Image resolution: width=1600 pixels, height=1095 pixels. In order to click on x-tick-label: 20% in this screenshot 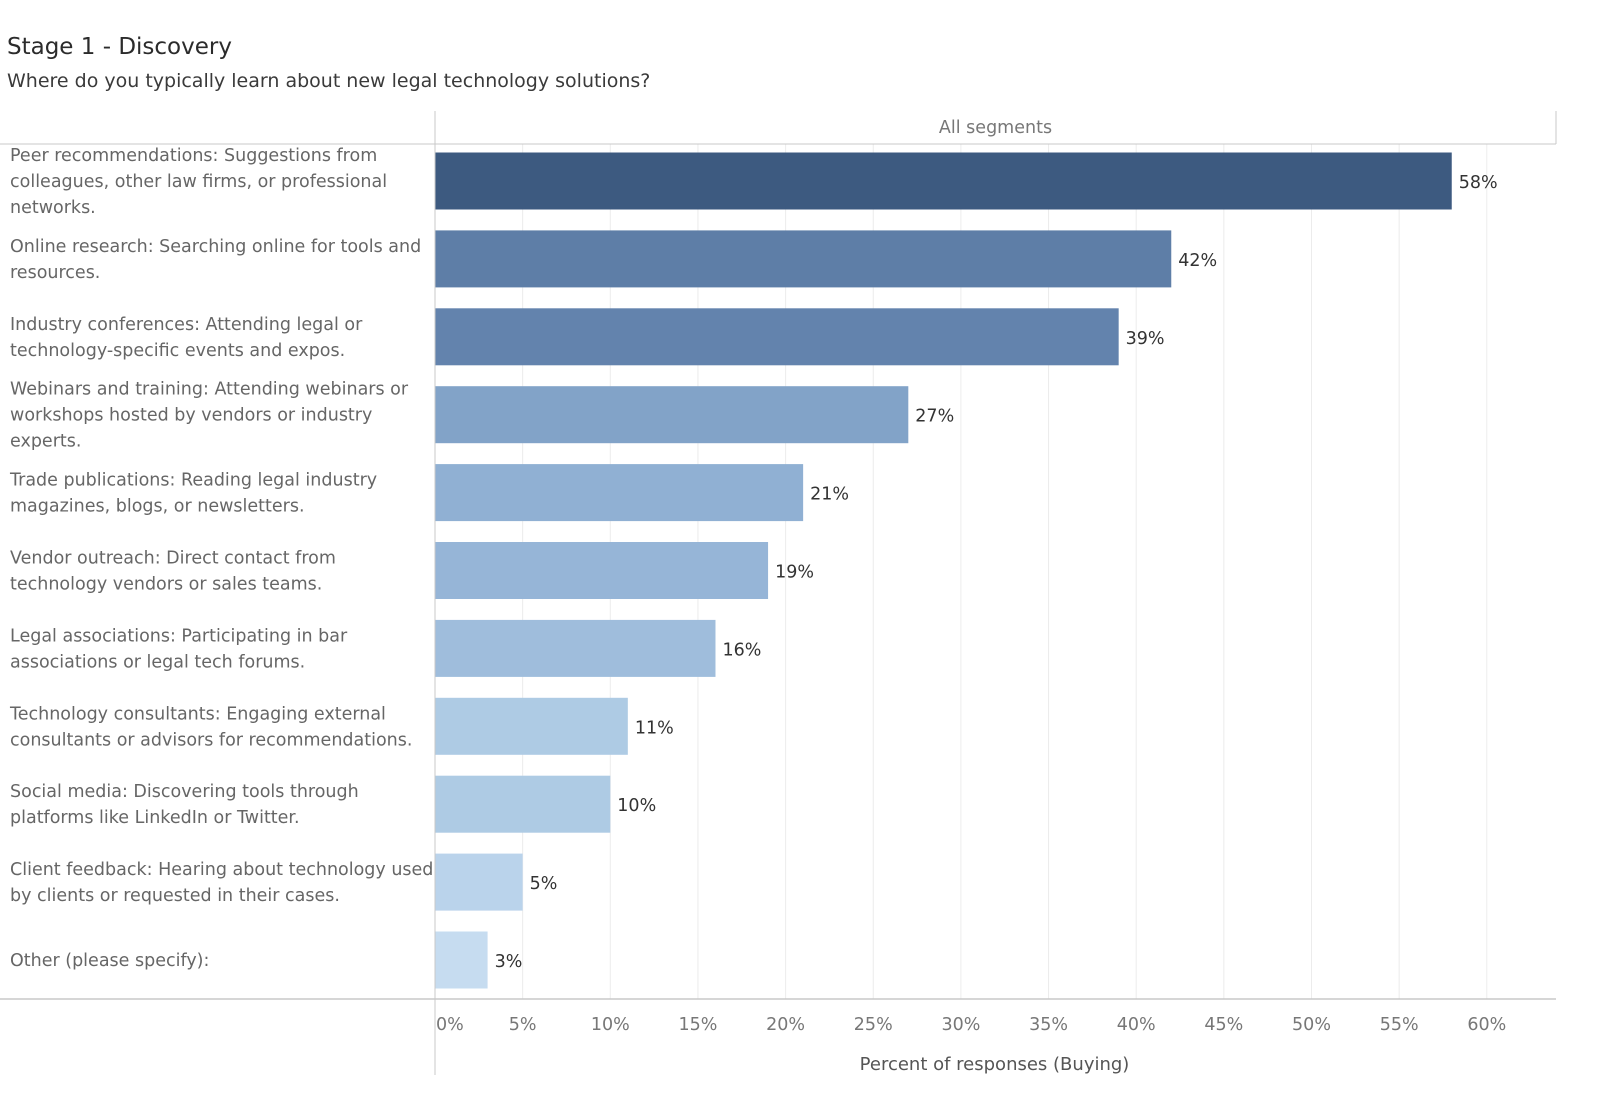, I will do `click(785, 1025)`.